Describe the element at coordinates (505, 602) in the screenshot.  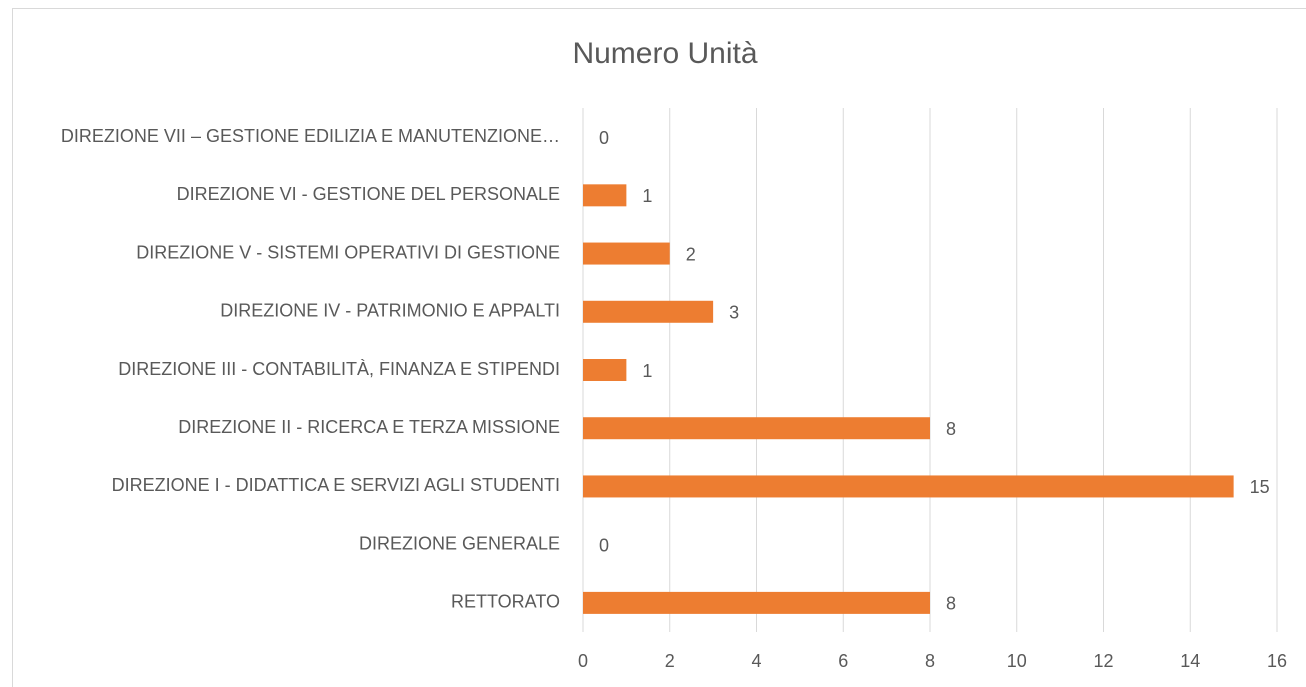
I see `y-tick-label: RETTORATO` at that location.